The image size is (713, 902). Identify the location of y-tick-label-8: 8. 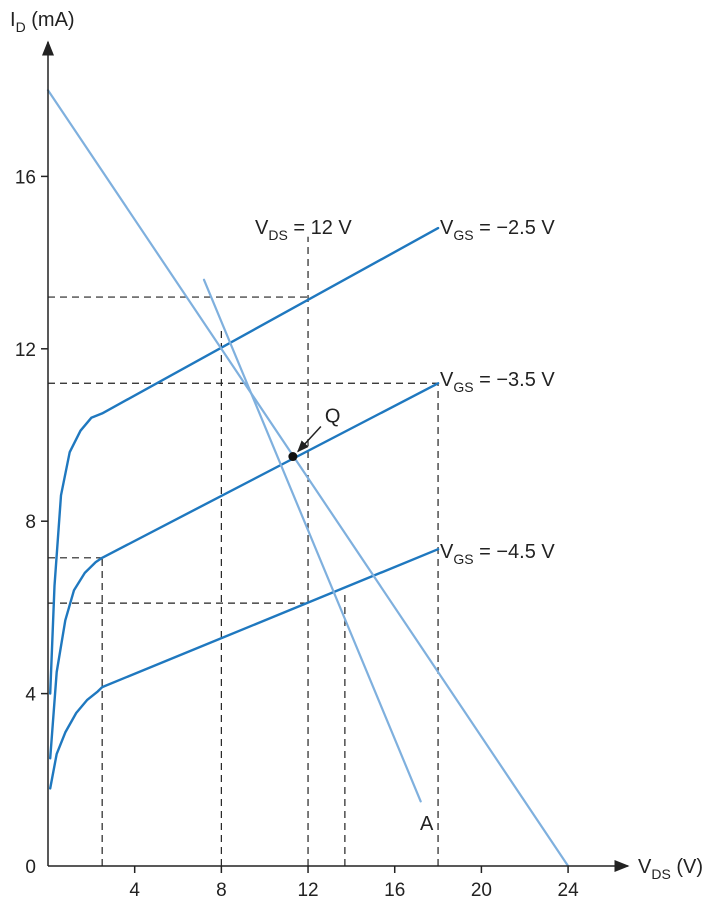
(30, 522).